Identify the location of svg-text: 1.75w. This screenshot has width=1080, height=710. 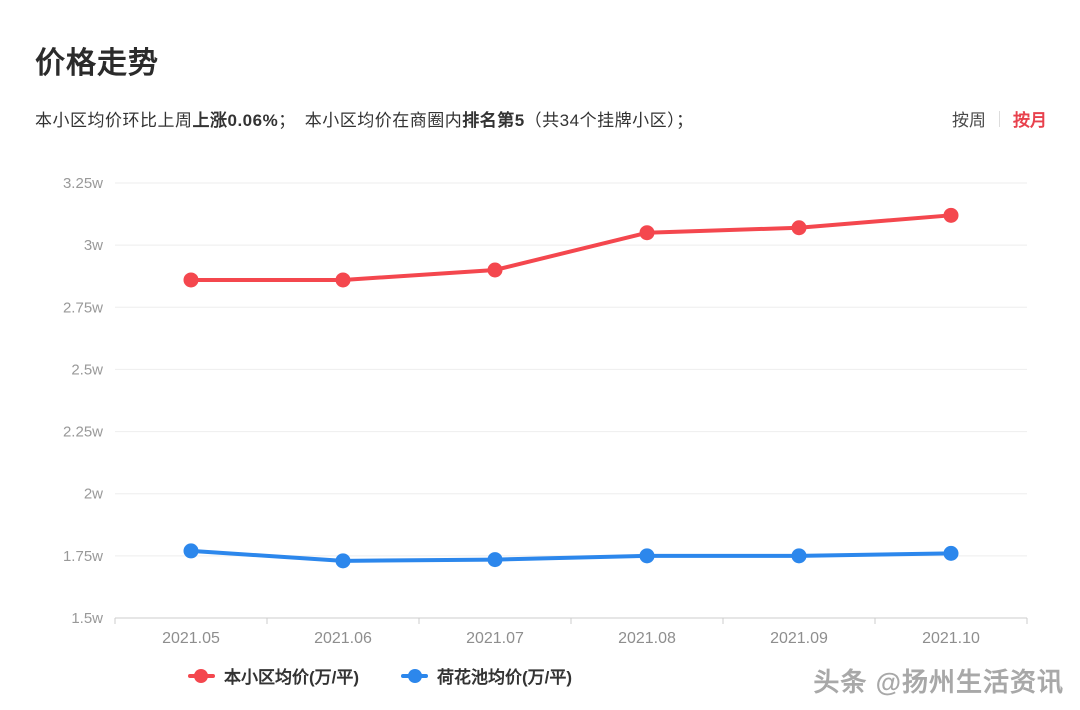
(83, 556).